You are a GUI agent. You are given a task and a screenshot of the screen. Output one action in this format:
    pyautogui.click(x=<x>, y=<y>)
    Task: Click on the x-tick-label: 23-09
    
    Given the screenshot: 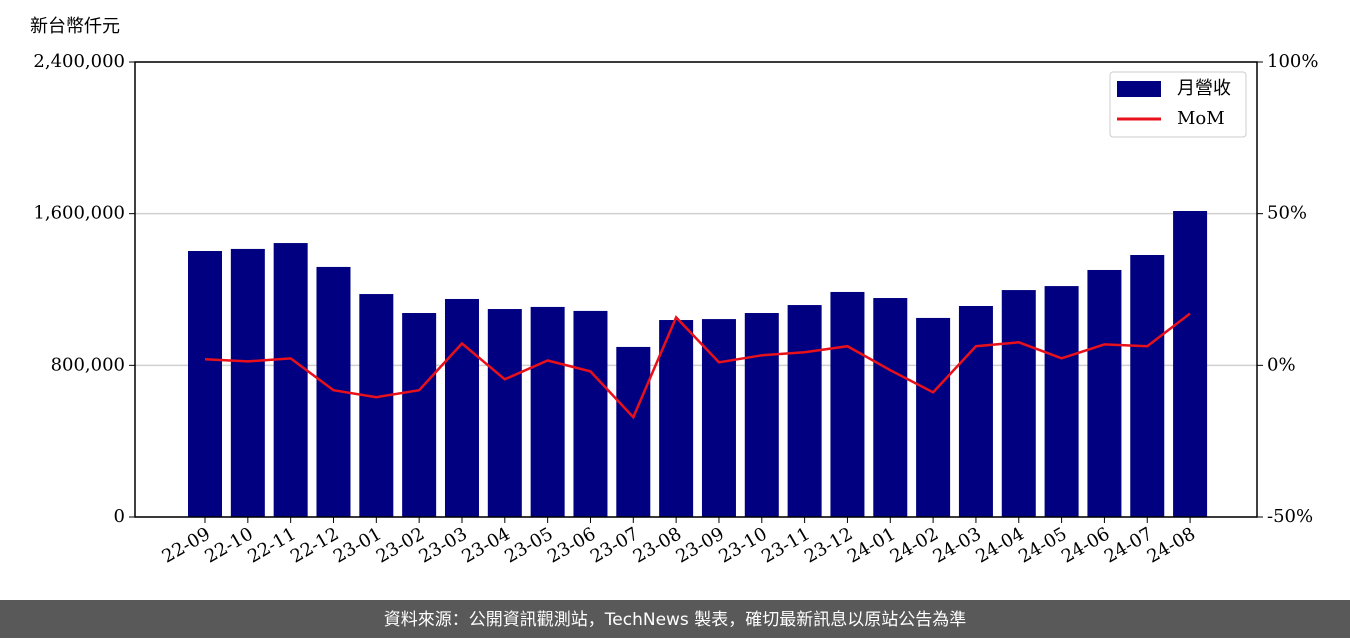 What is the action you would take?
    pyautogui.click(x=700, y=545)
    